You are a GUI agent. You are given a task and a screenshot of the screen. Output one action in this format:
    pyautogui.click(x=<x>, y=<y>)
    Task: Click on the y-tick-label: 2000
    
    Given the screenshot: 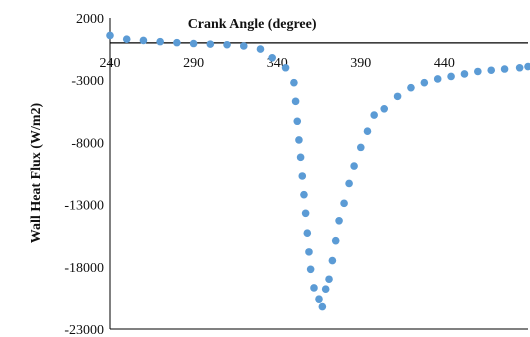 What is the action you would take?
    pyautogui.click(x=90, y=19)
    